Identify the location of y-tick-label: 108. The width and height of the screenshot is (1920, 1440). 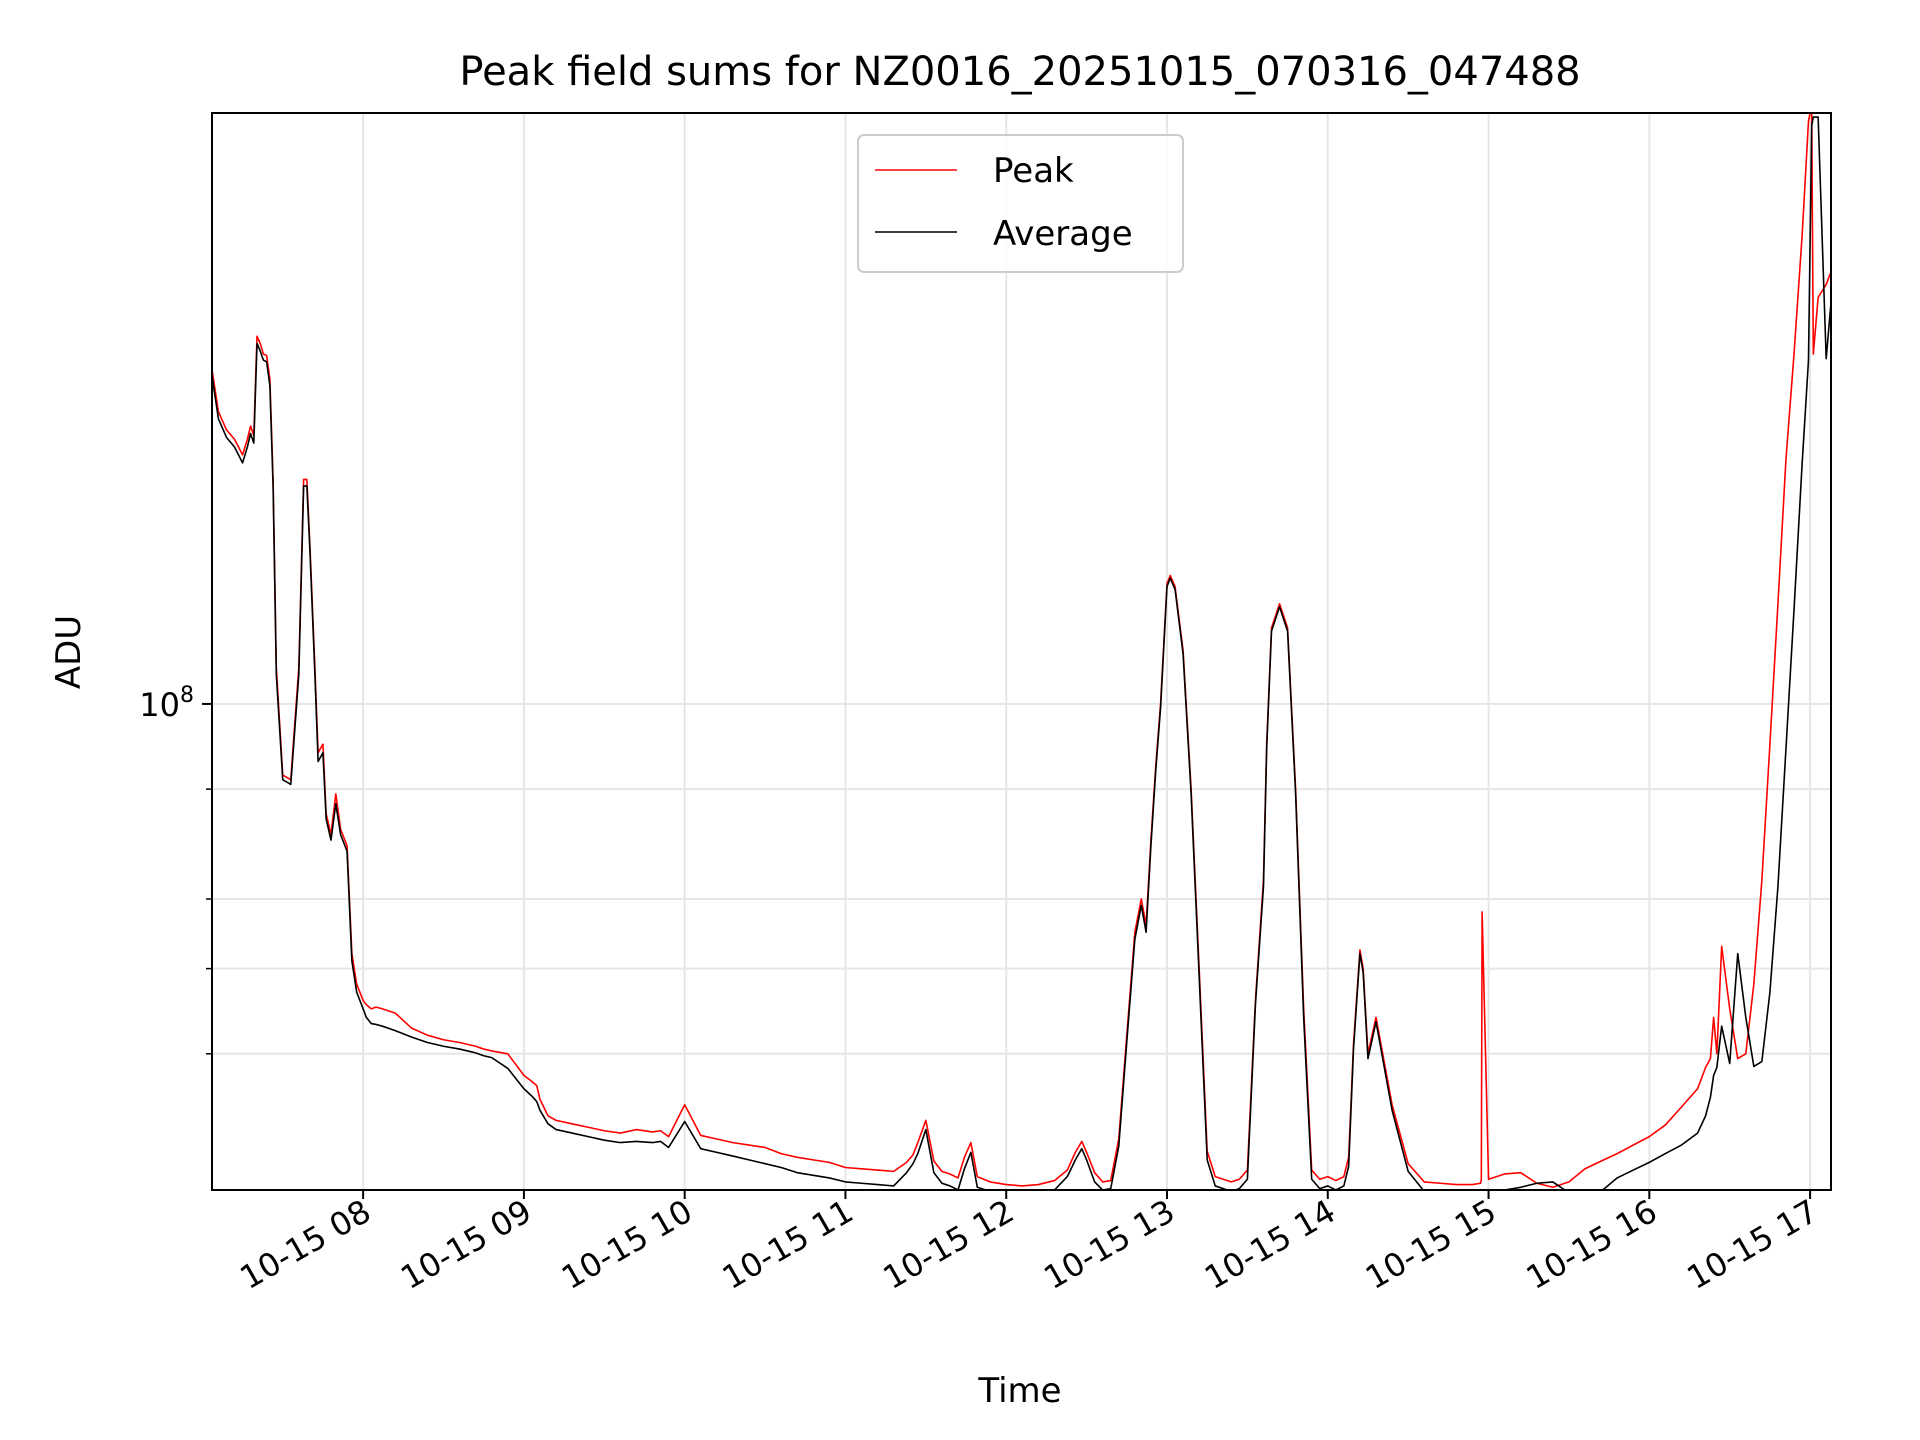
(166, 703).